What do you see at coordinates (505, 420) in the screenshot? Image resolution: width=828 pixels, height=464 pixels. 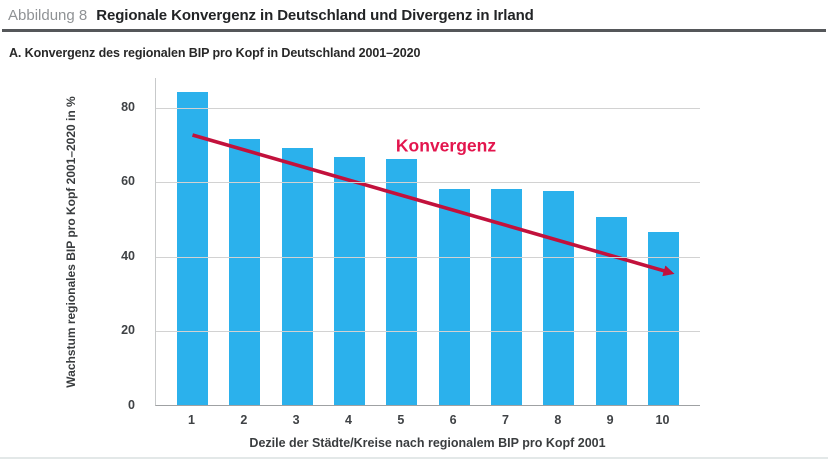 I see `x-tick-label: 7` at bounding box center [505, 420].